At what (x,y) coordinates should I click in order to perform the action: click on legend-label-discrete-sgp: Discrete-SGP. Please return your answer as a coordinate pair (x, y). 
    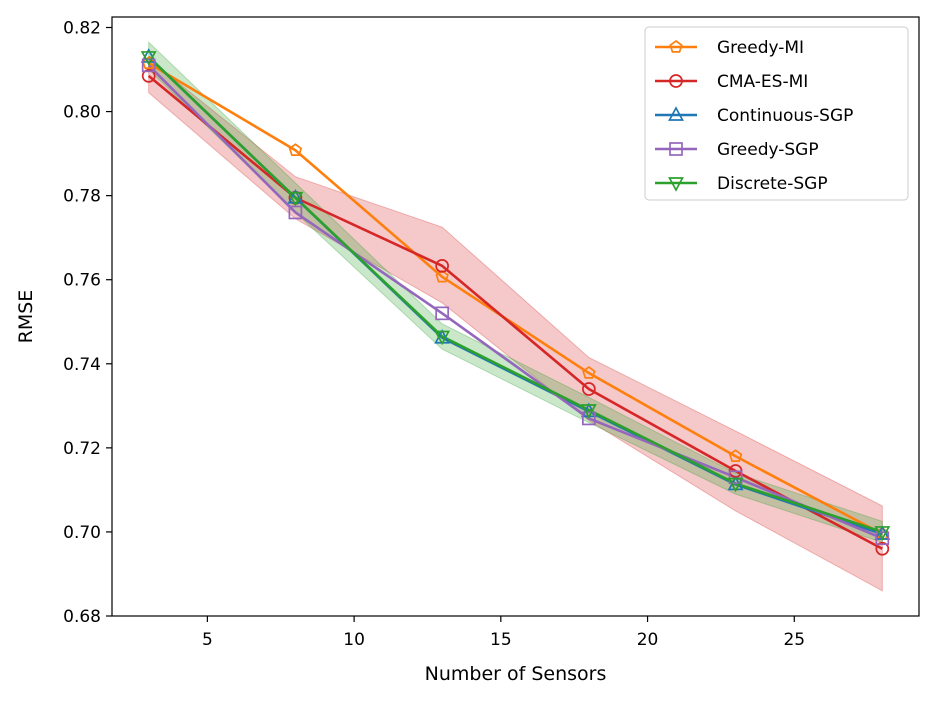
    Looking at the image, I should click on (772, 184).